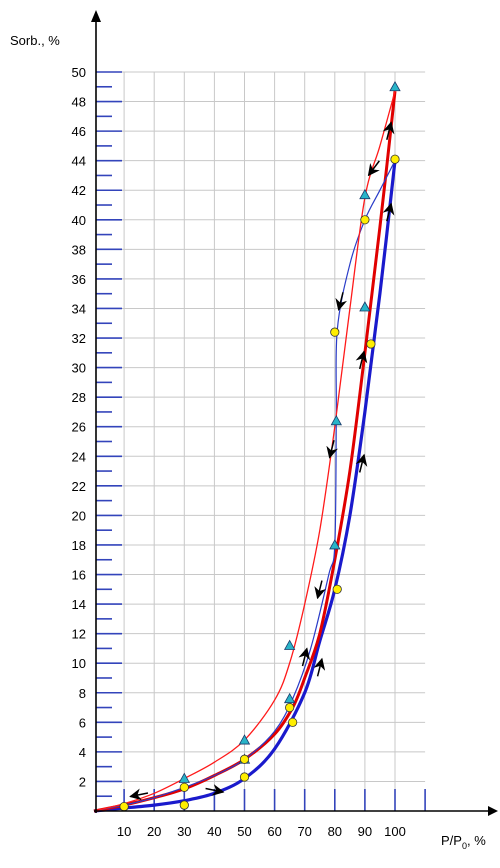 Image resolution: width=500 pixels, height=868 pixels. Describe the element at coordinates (79, 663) in the screenshot. I see `y-tick-label: 10` at that location.